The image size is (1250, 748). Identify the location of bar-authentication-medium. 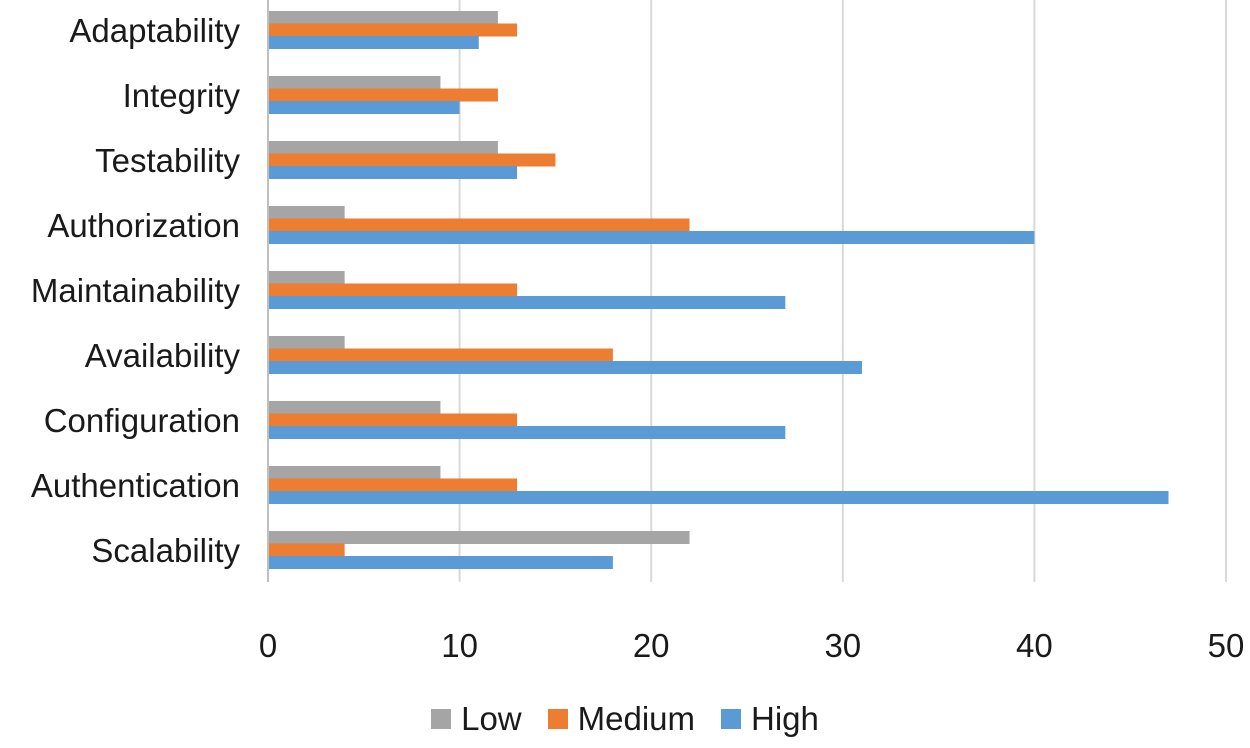
(393, 485).